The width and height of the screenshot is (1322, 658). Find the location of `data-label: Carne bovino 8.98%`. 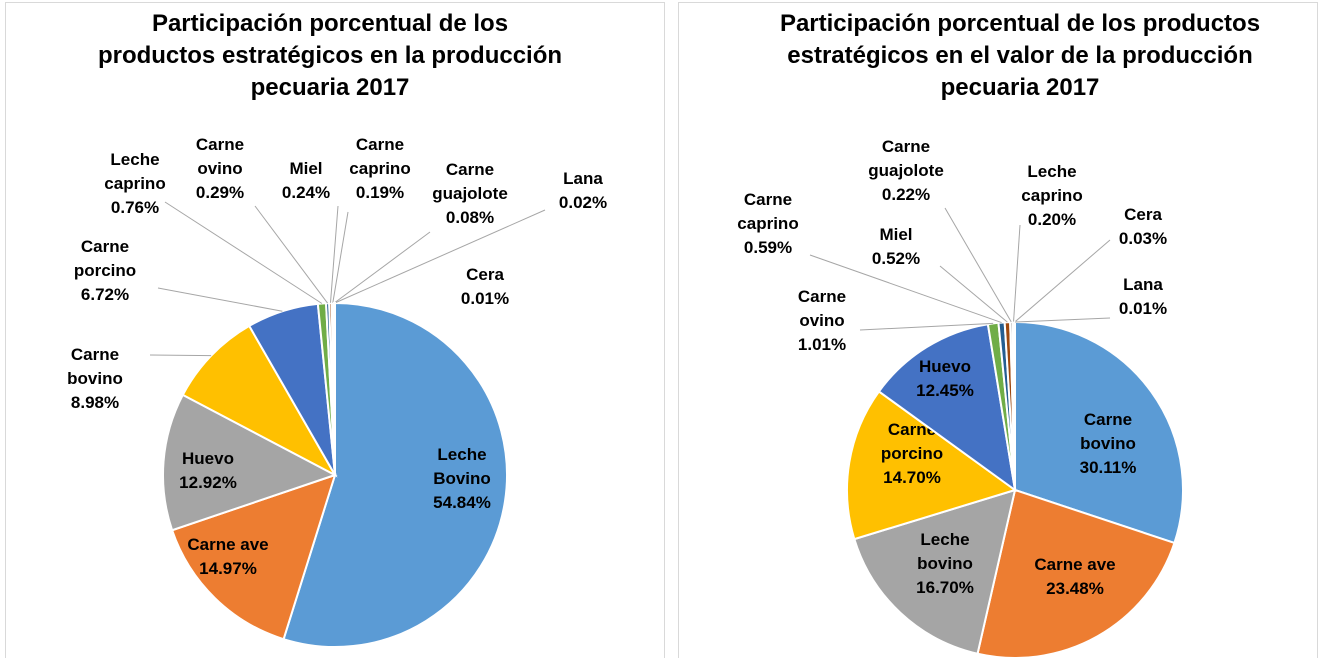

data-label: Carne bovino 8.98% is located at coordinates (95, 378).